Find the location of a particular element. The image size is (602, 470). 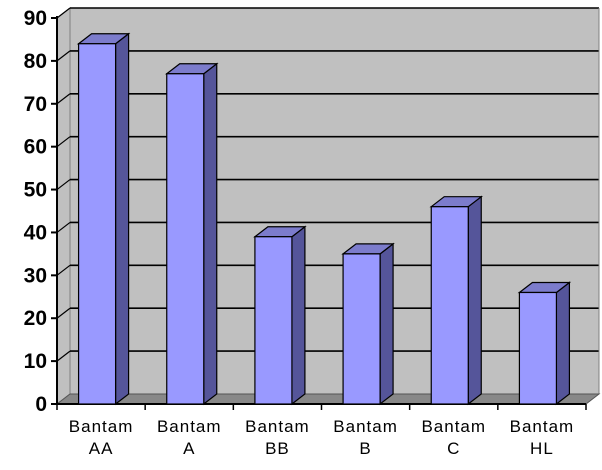

y-tick-label: 20 is located at coordinates (35, 318).